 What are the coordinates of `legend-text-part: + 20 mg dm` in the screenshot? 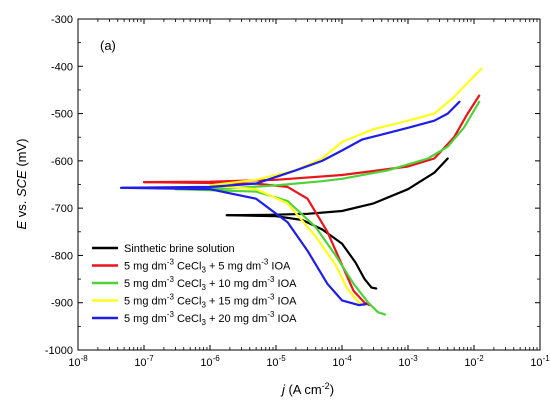 It's located at (236, 319).